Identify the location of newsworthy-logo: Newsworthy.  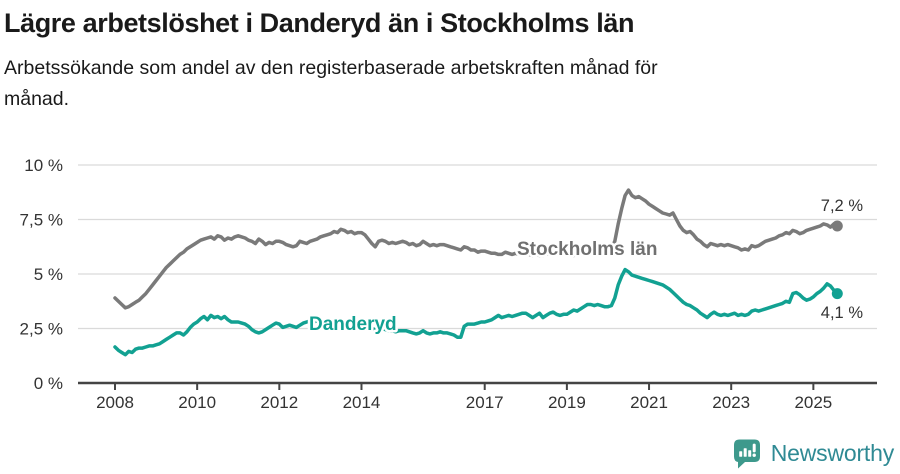
(813, 453).